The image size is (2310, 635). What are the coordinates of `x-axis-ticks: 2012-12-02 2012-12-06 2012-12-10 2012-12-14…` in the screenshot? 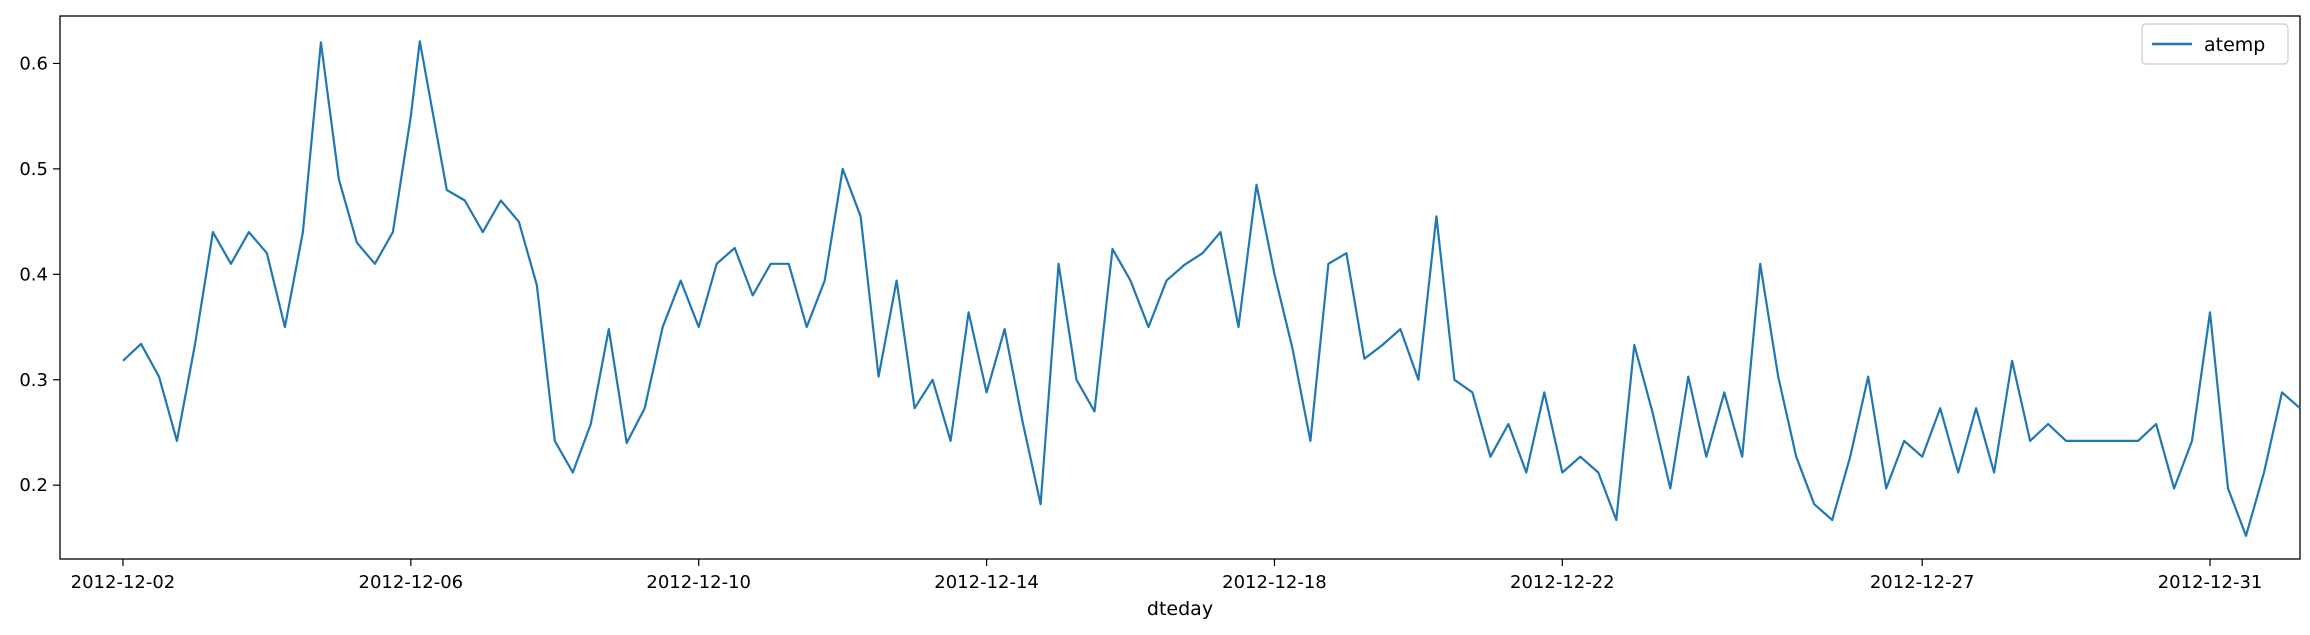 It's located at (1167, 576).